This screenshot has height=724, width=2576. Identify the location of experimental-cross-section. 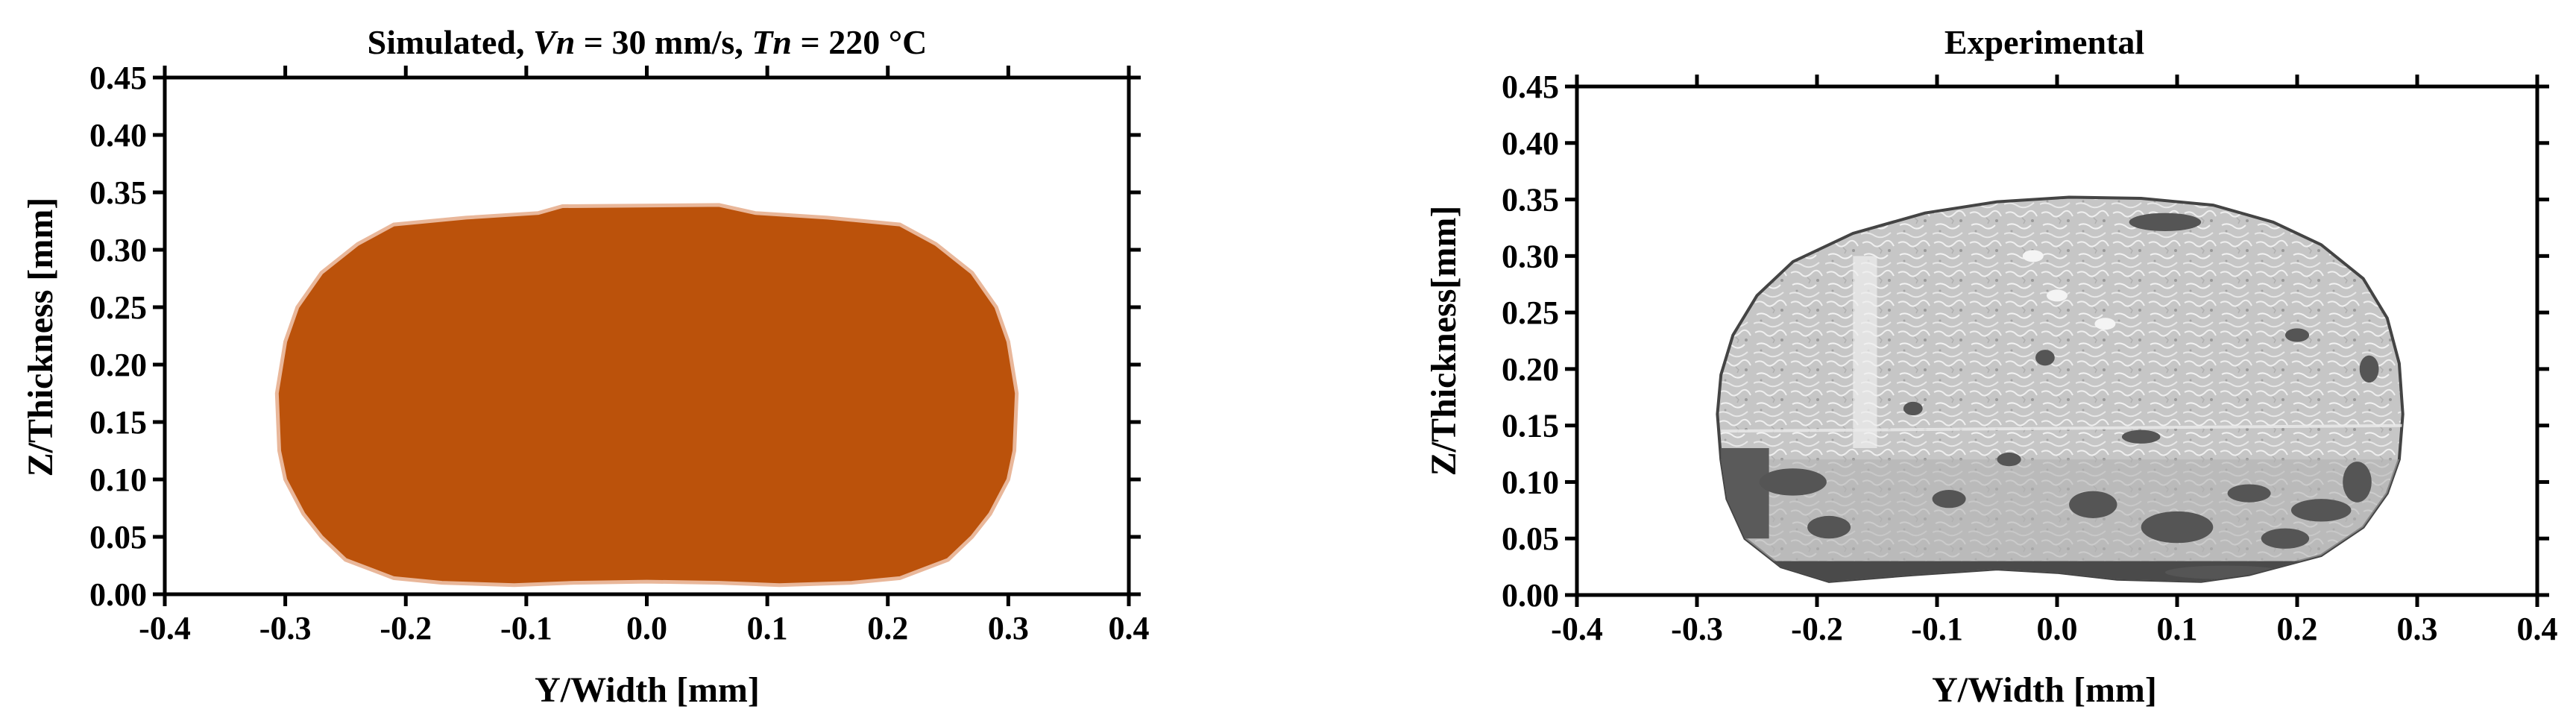
(2060, 389).